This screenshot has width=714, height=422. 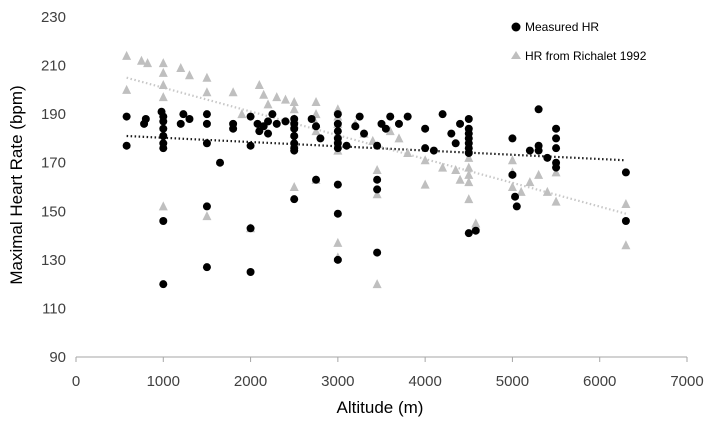 I want to click on y-tick-label: 230, so click(x=53, y=17).